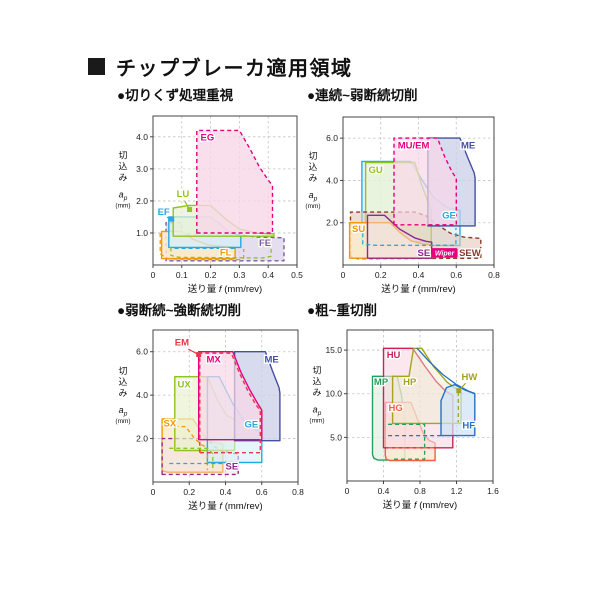 This screenshot has width=600, height=600. I want to click on title-square-icon, so click(96, 66).